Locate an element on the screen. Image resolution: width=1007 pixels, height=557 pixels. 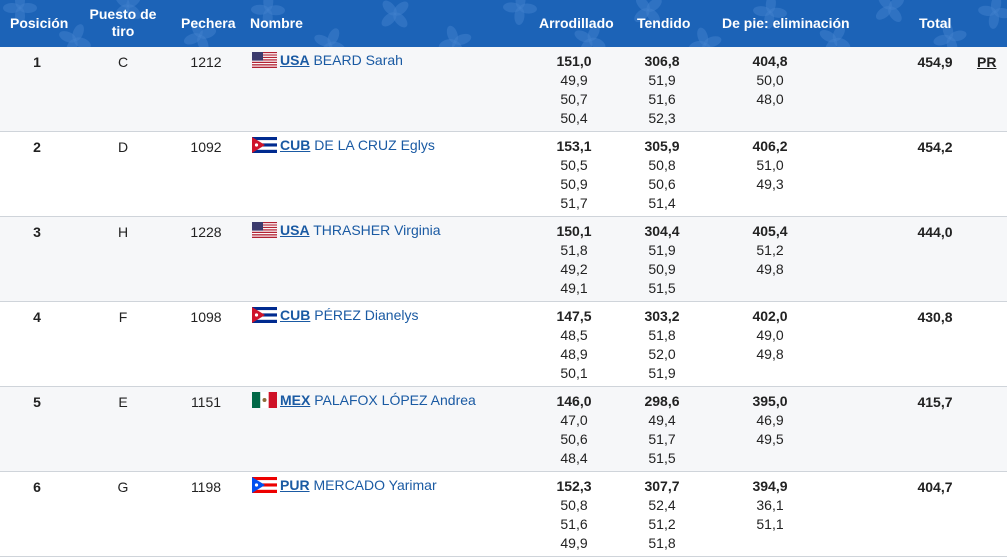
athlete-name: BEARD Sarah is located at coordinates (358, 60).